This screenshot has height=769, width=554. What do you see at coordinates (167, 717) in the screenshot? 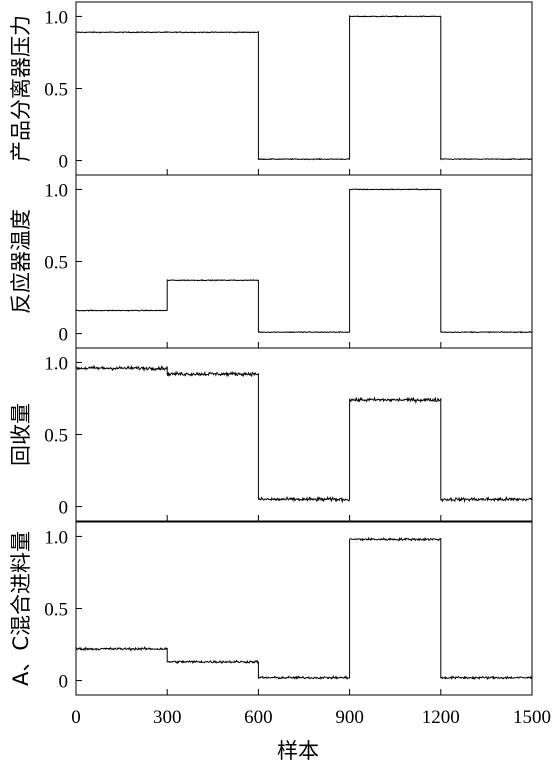
I see `x-tick-label: 300` at bounding box center [167, 717].